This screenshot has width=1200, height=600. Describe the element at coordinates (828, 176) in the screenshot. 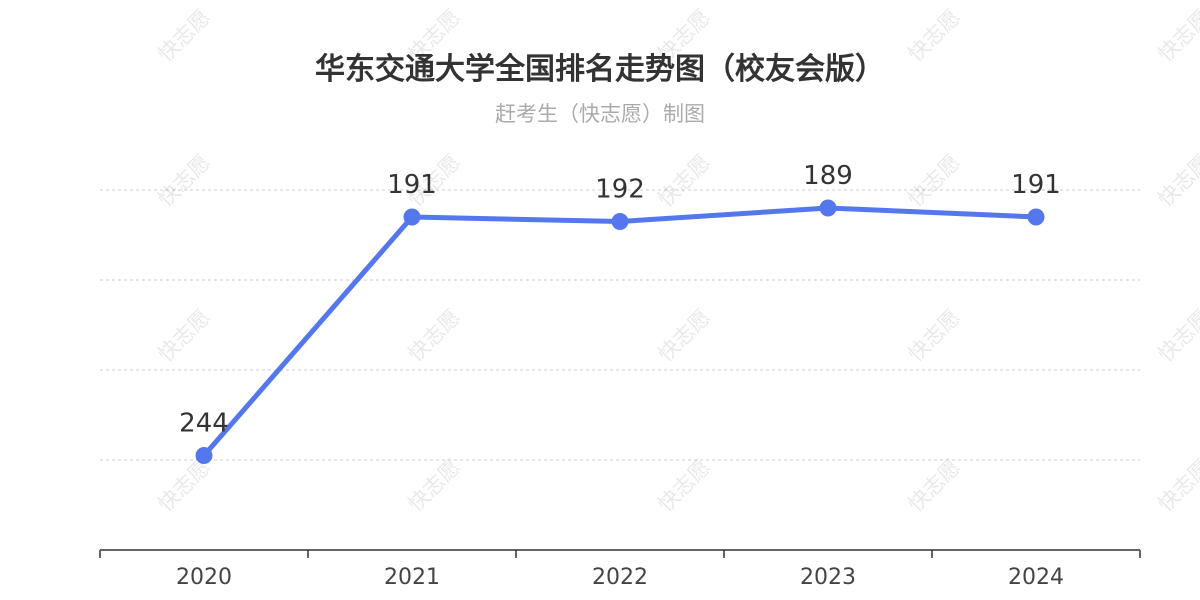

I see `data-label: 189` at that location.